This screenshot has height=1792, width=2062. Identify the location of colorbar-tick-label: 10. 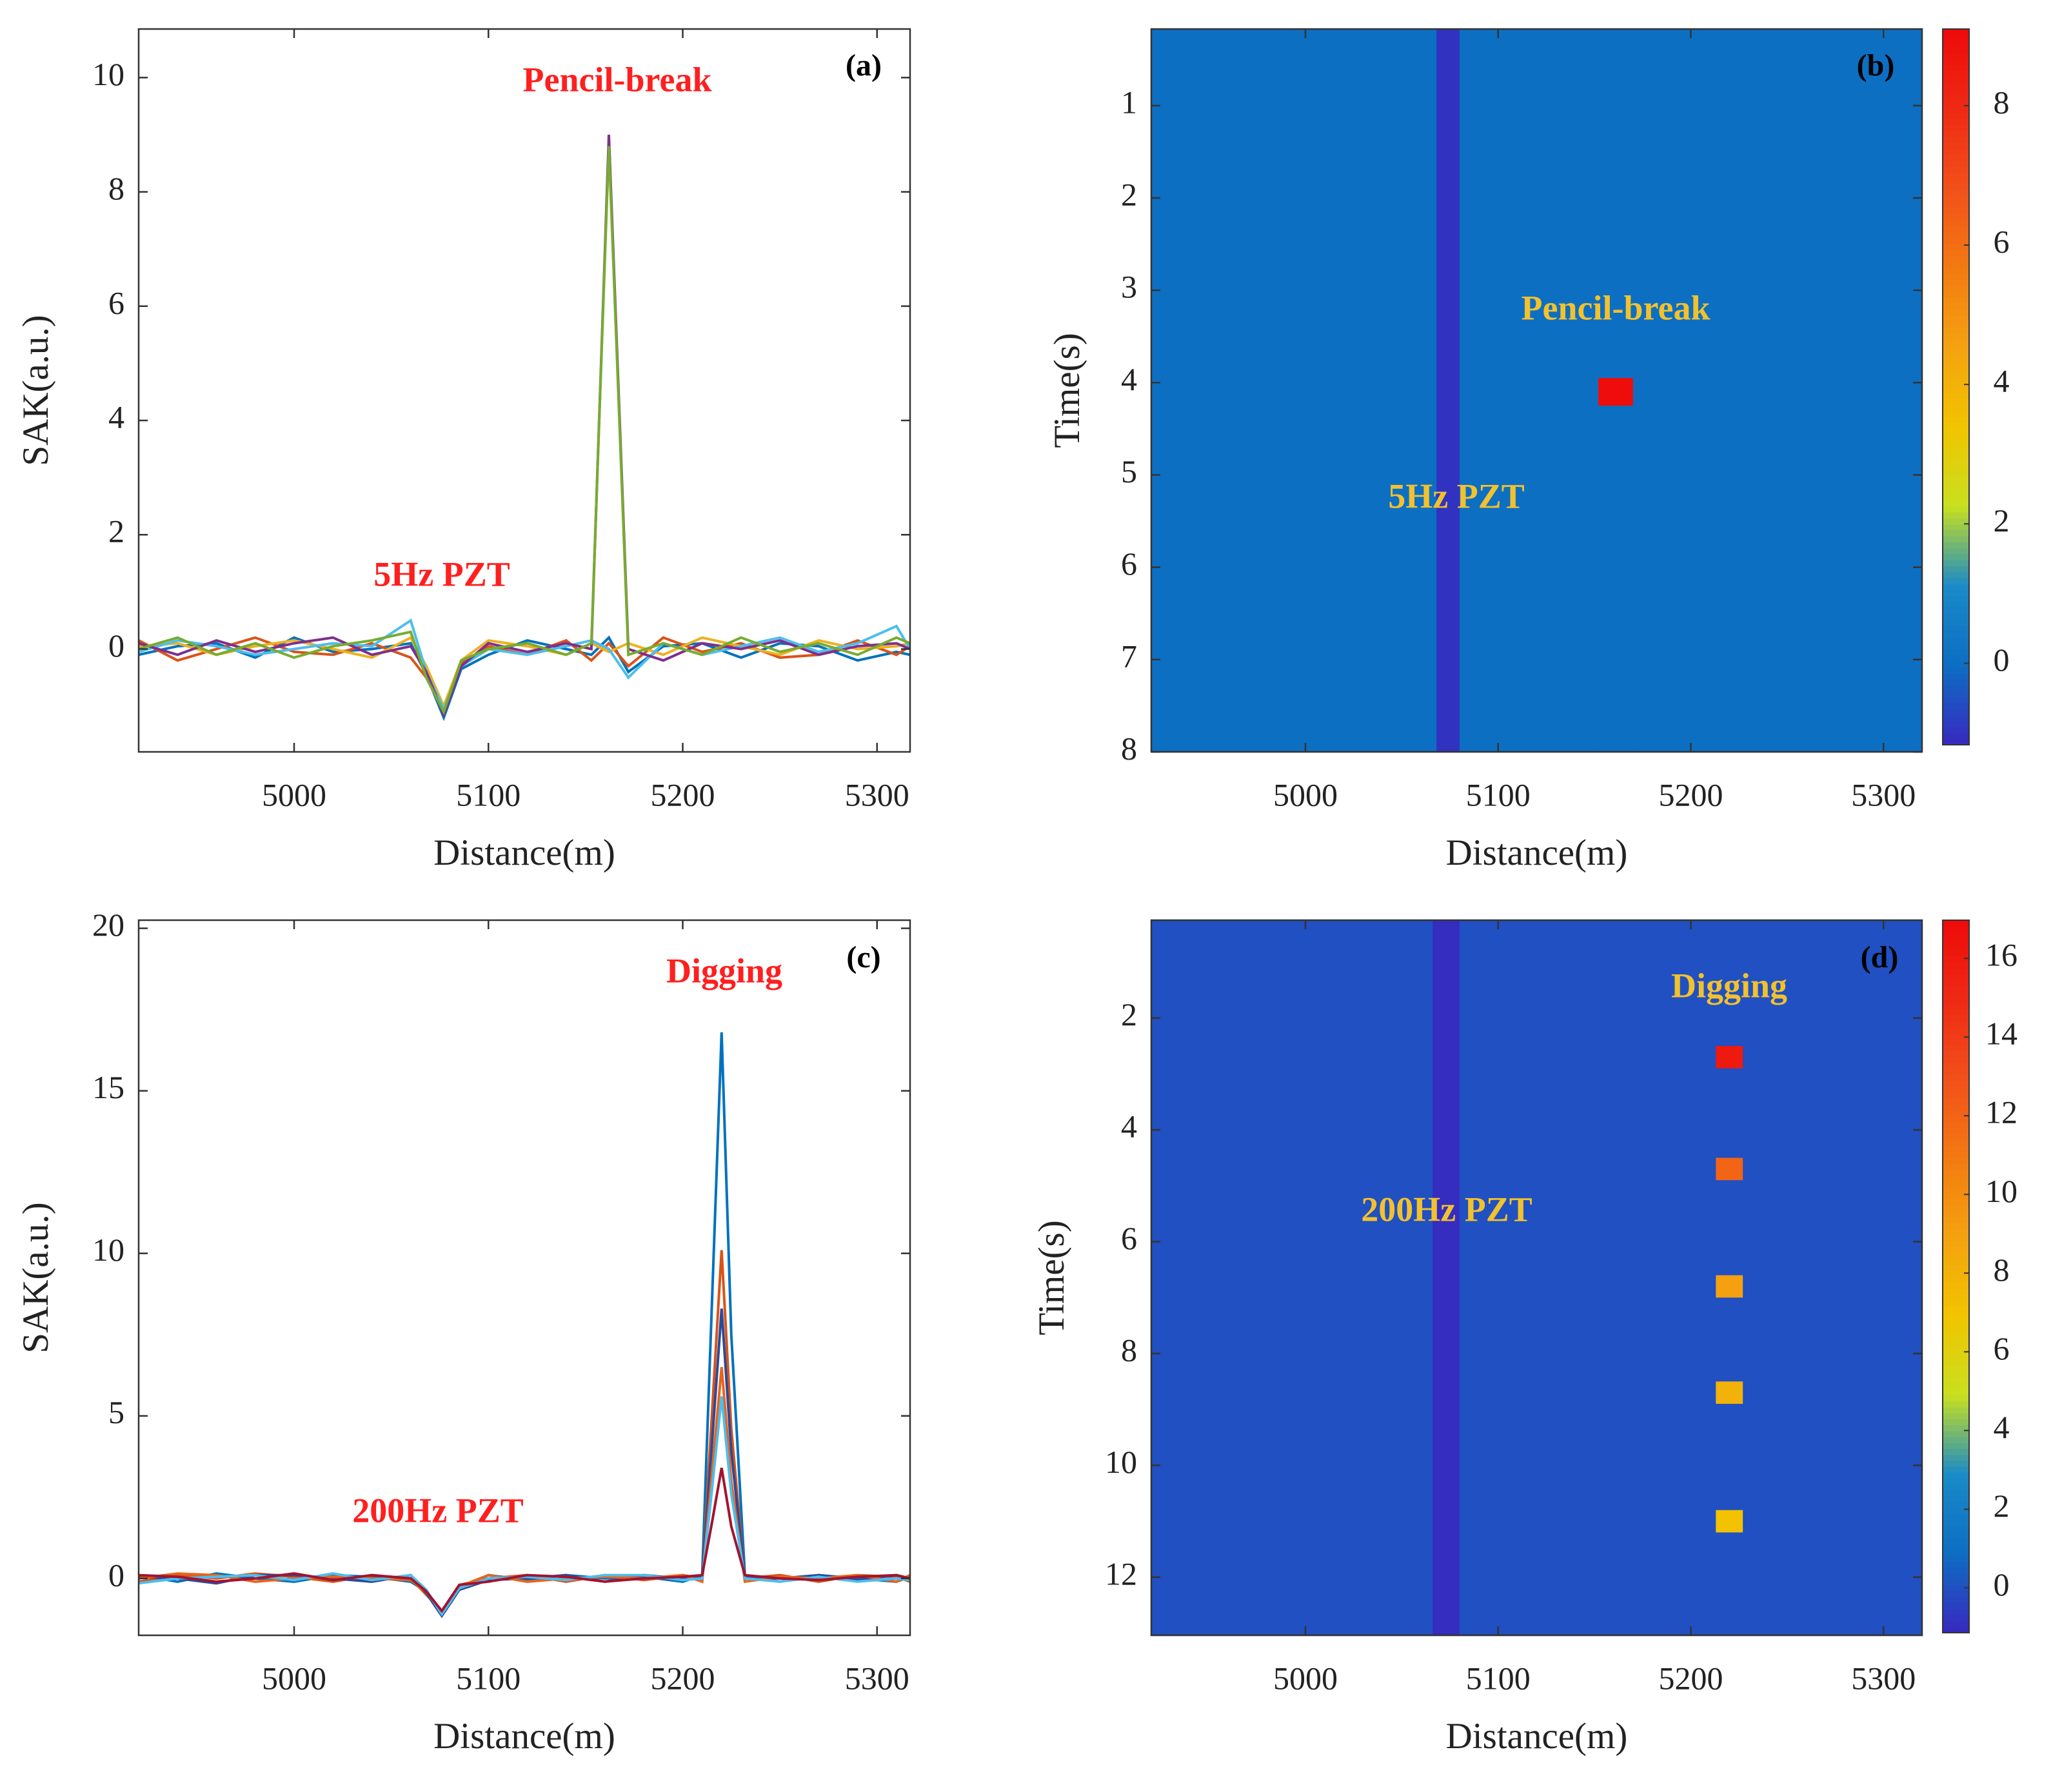
(2001, 1191).